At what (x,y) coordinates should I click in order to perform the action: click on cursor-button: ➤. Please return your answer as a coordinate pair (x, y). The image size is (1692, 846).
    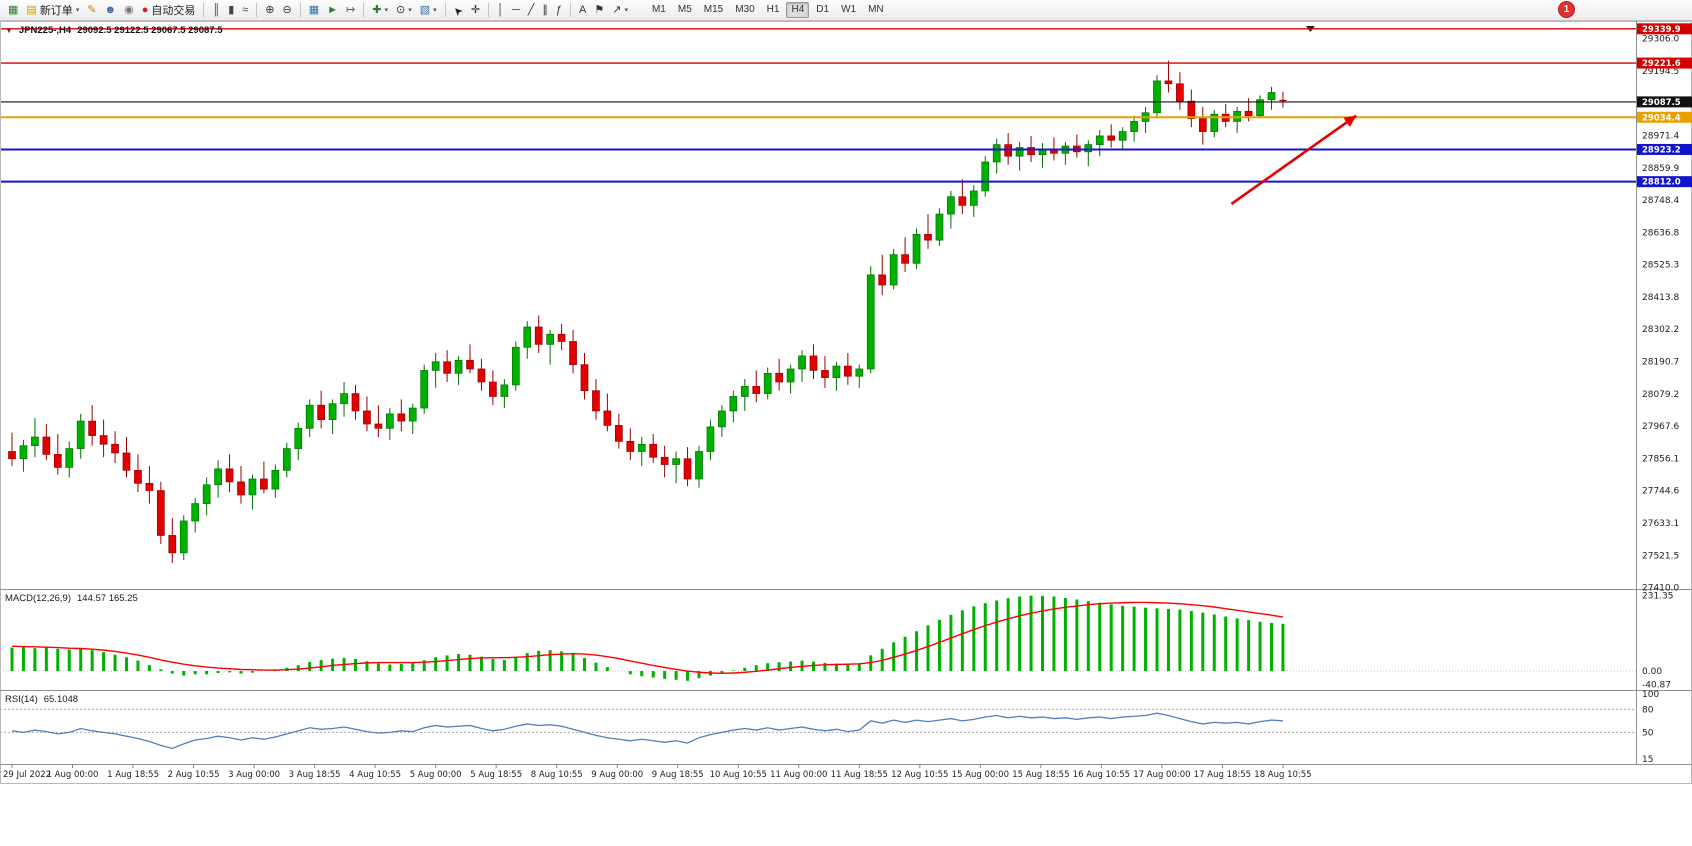
    Looking at the image, I should click on (458, 10).